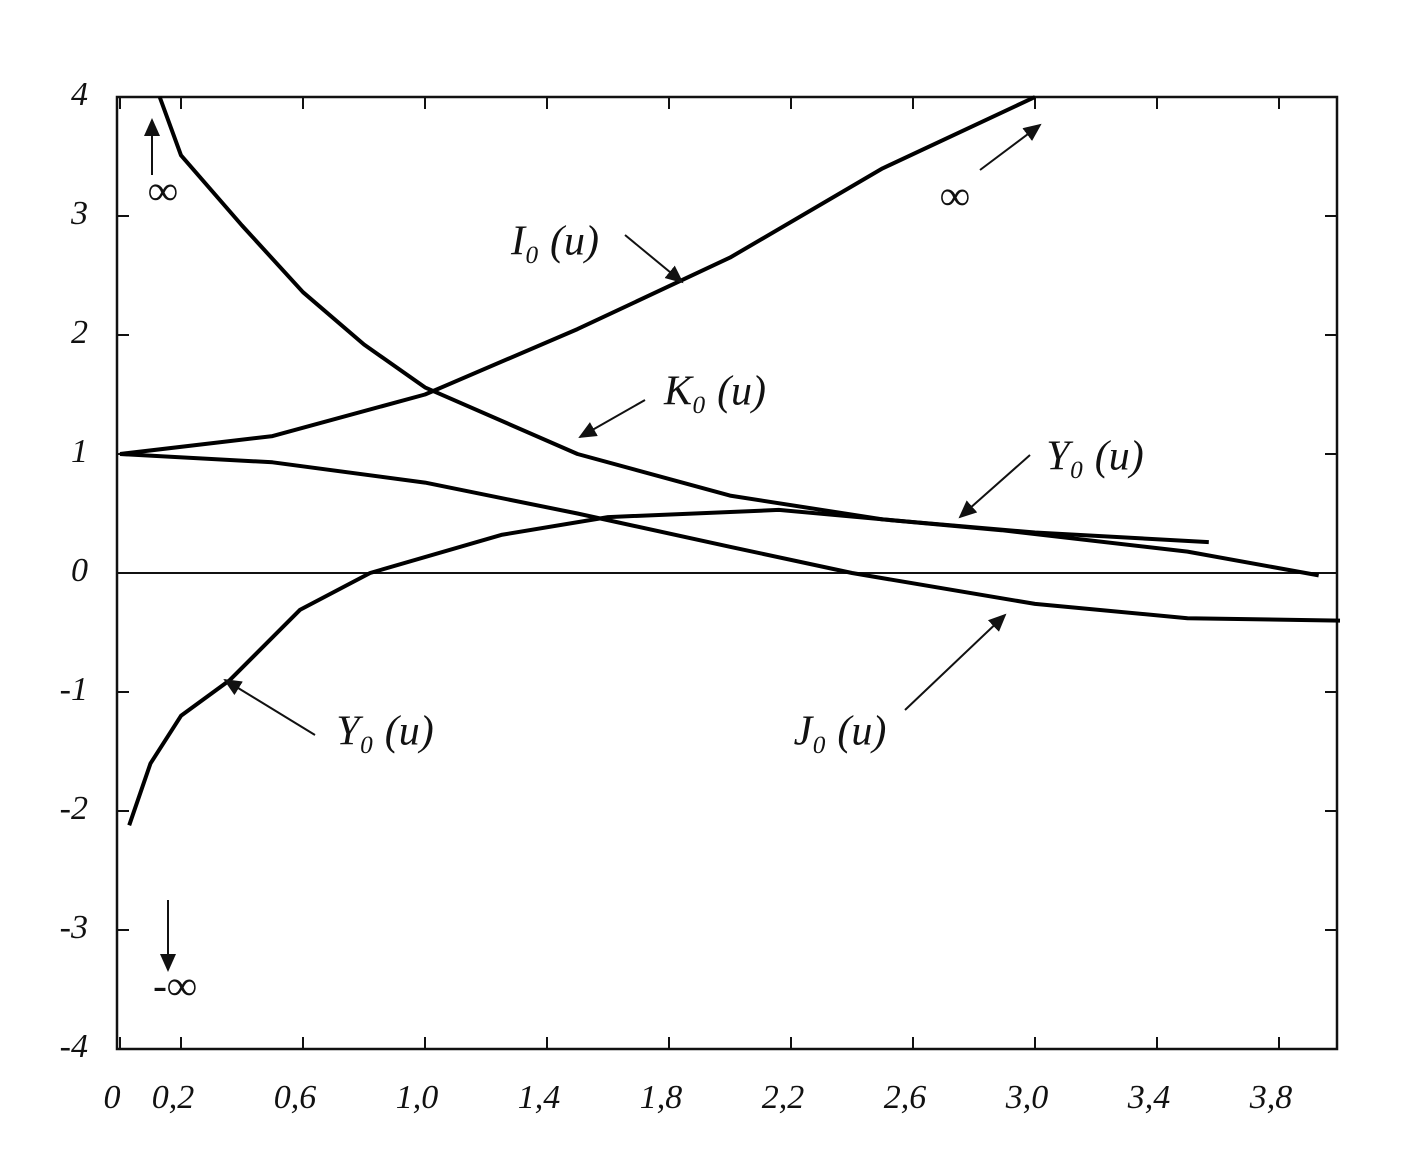 This screenshot has height=1157, width=1405. Describe the element at coordinates (74, 927) in the screenshot. I see `y-tick-label: -3` at that location.